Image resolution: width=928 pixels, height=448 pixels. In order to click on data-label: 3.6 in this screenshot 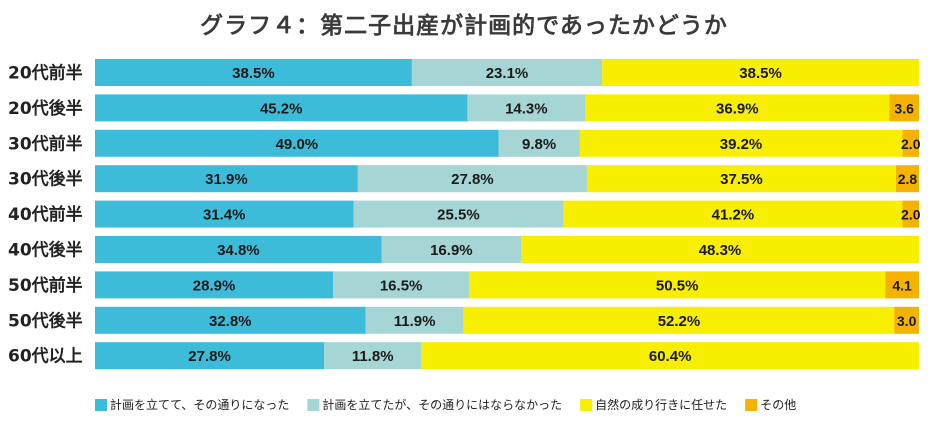, I will do `click(904, 108)`.